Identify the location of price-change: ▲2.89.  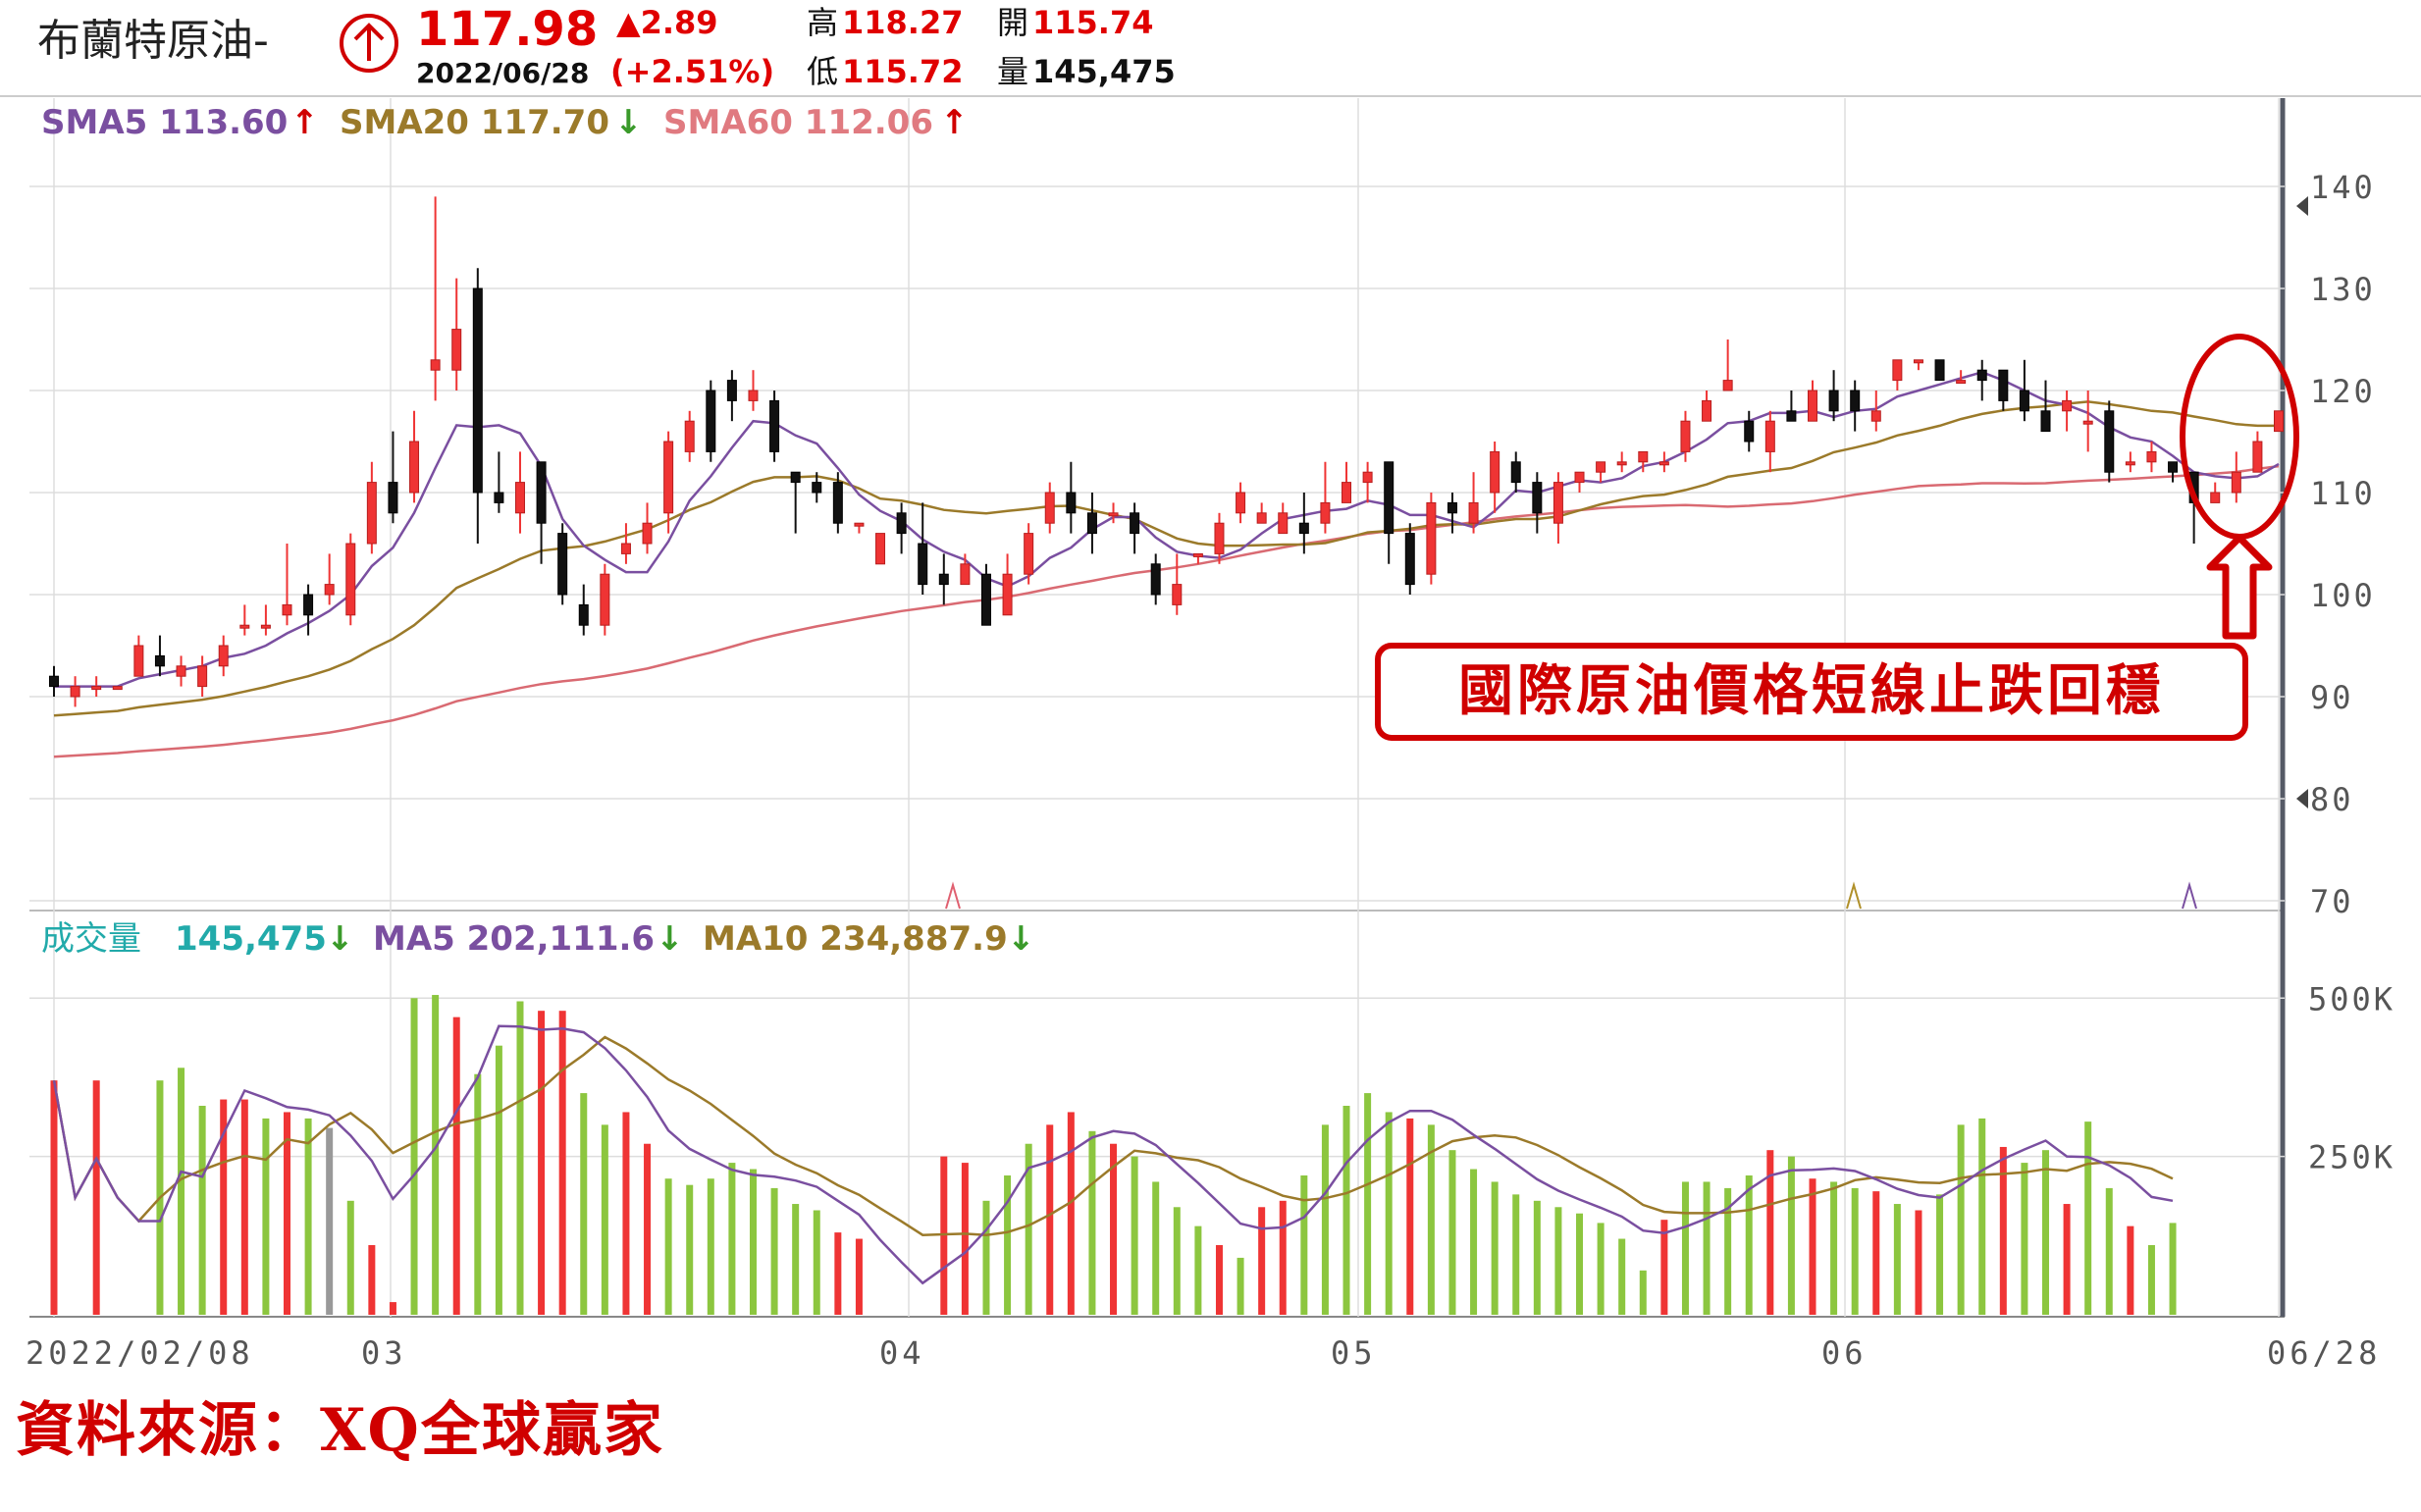
(667, 23).